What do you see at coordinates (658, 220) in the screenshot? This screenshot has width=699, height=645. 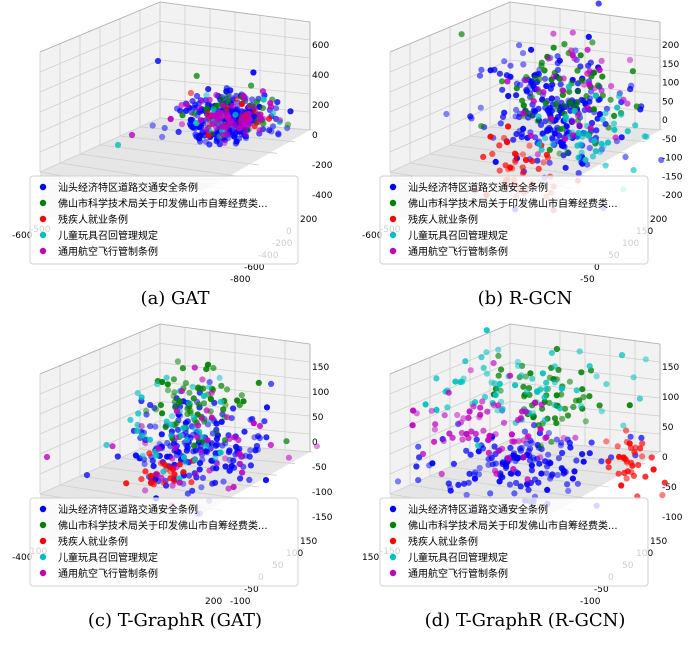 I see `depth-tick-label: 200` at bounding box center [658, 220].